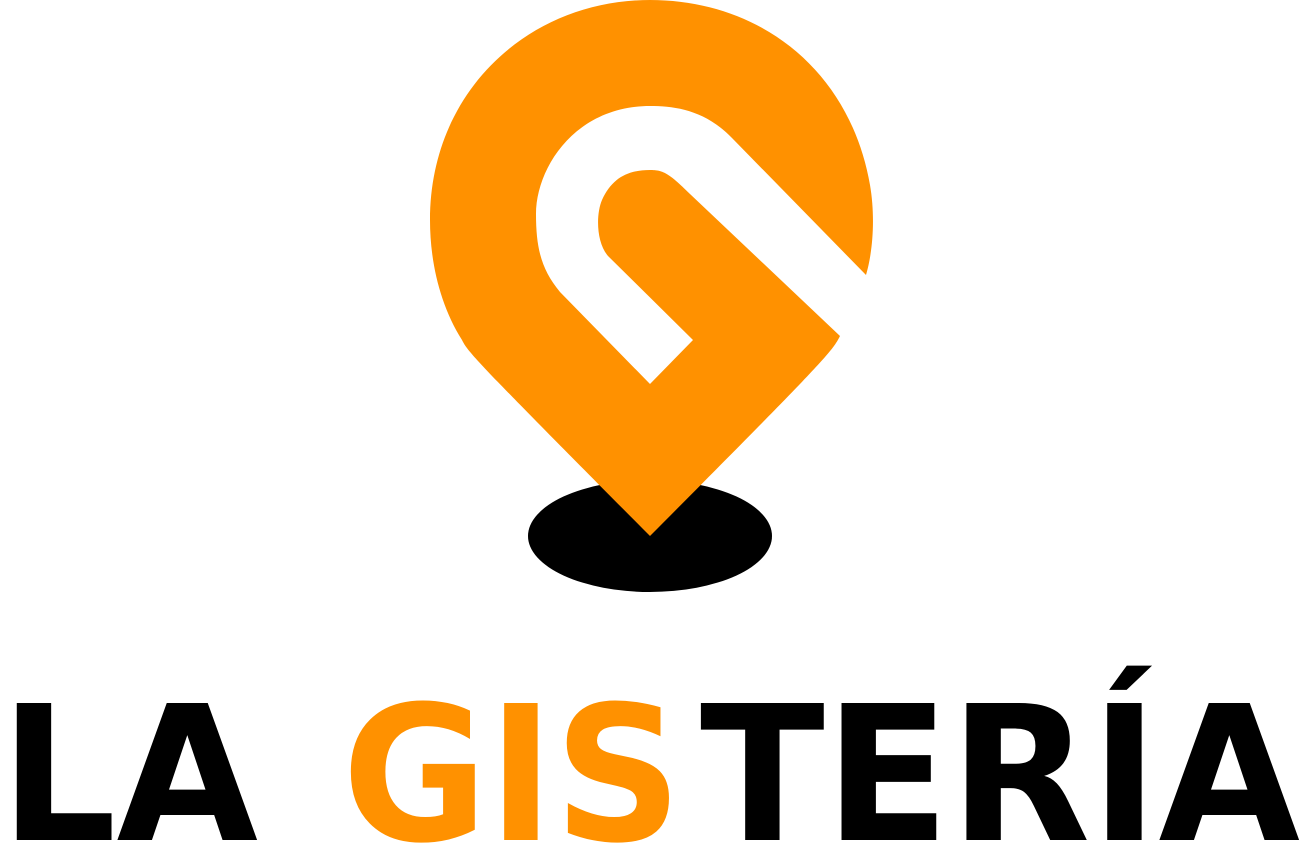 The image size is (1300, 846). Describe the element at coordinates (1000, 756) in the screenshot. I see `wordmark-teria: TERÍA` at that location.